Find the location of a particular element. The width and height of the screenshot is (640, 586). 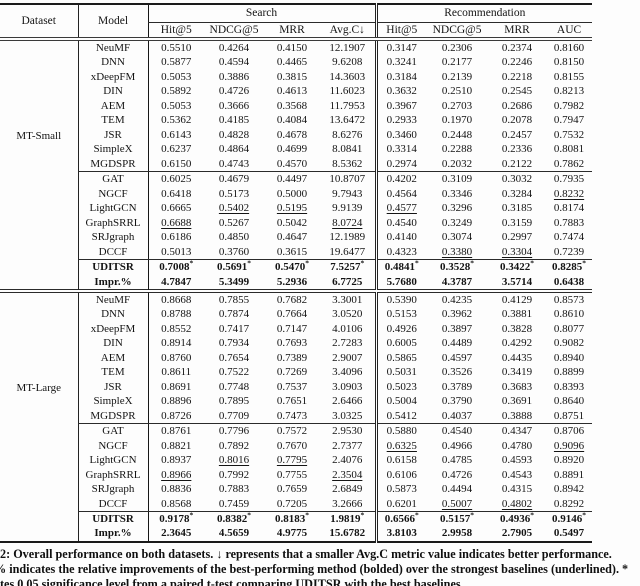

metric-cell: 12.1907 is located at coordinates (348, 47).